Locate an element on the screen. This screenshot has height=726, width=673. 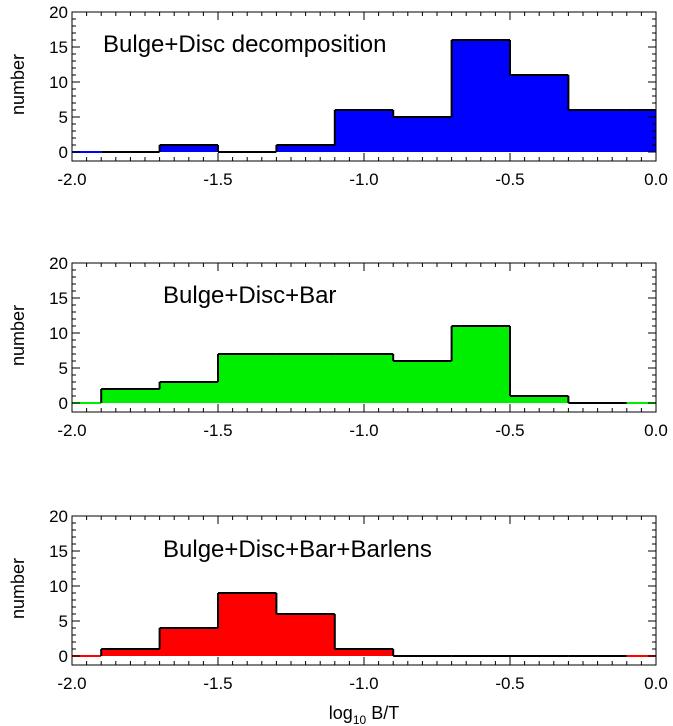
panel-title: Bulge+Disc+Bar is located at coordinates (249, 295).